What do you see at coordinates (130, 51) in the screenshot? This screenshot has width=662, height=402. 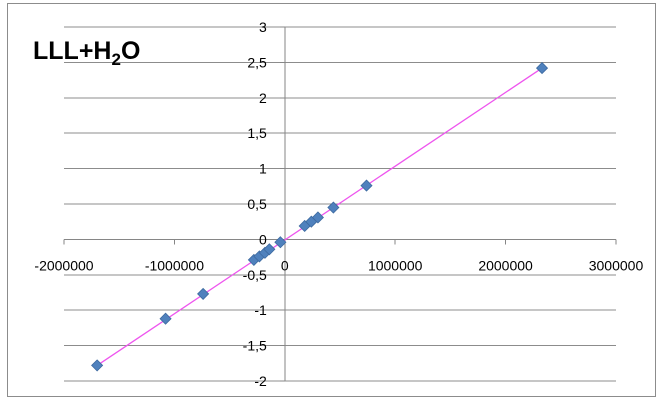 I see `chart-title-suffix: O` at bounding box center [130, 51].